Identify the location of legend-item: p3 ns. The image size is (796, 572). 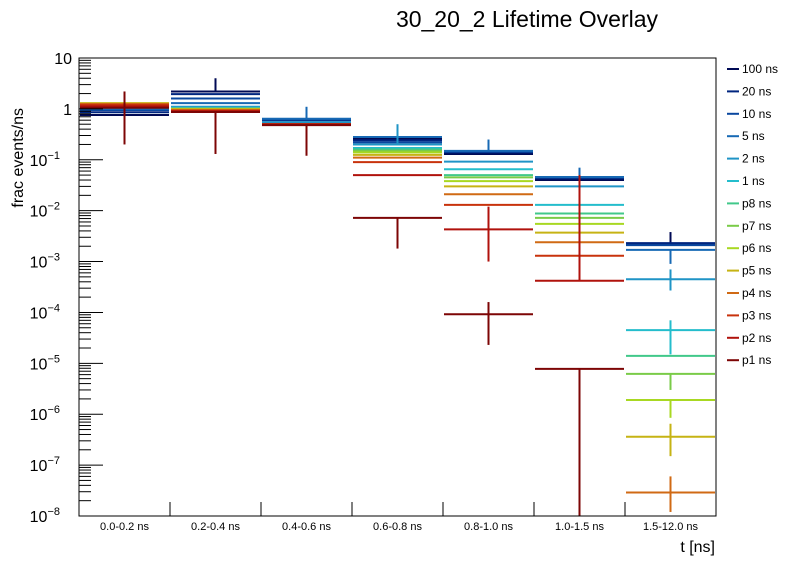
(749, 315).